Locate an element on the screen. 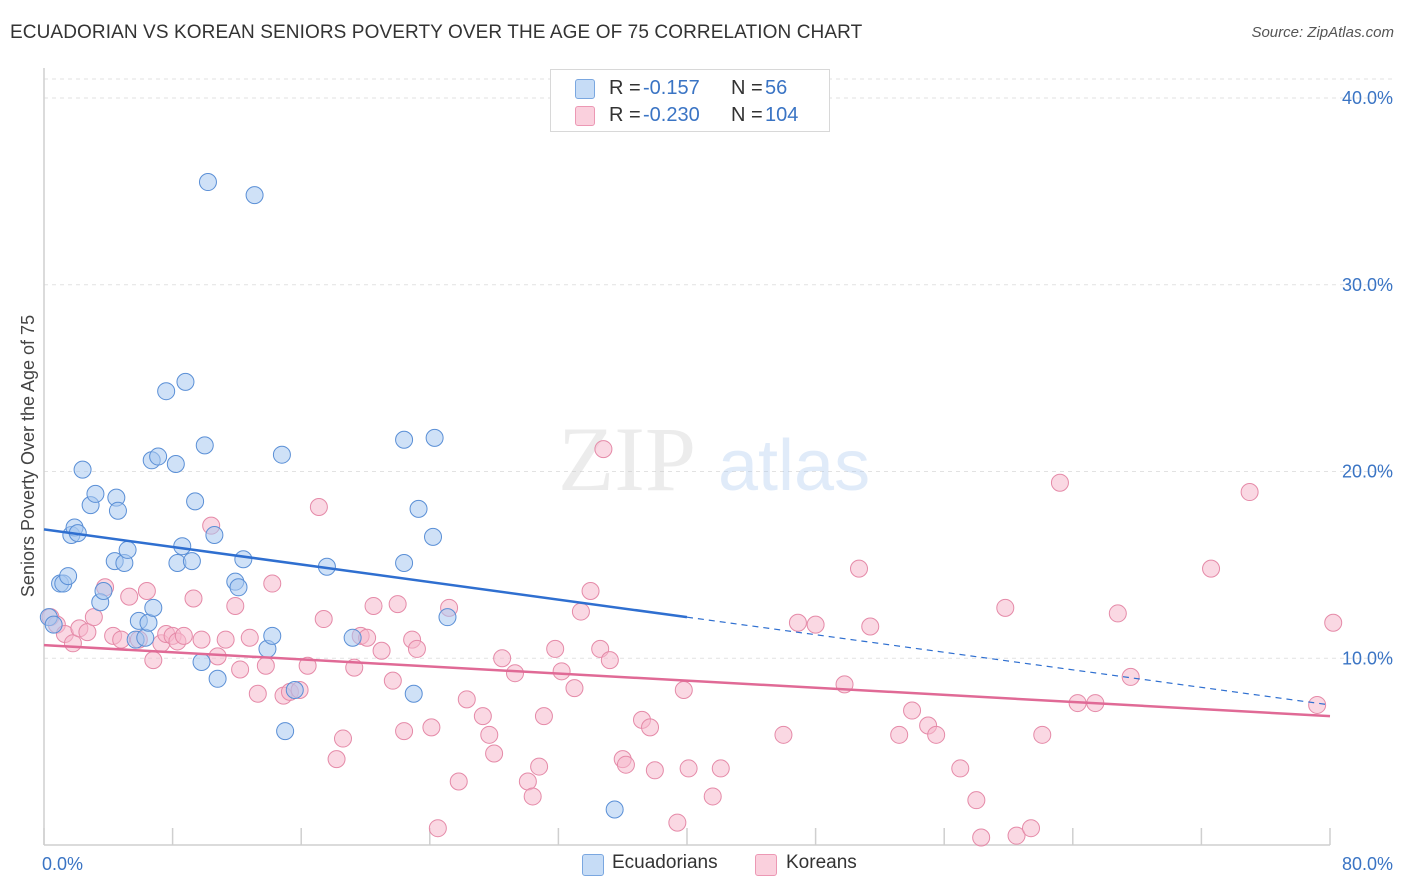 The height and width of the screenshot is (892, 1406). ecuadorian-trend-extension is located at coordinates (1008, 661).